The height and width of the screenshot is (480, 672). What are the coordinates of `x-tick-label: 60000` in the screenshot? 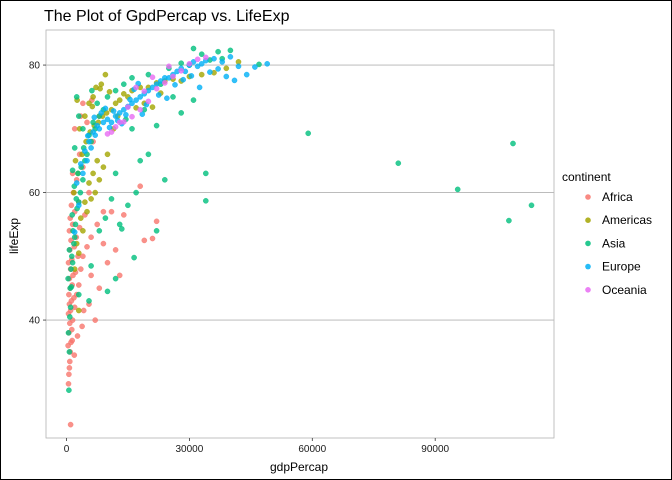 It's located at (312, 449).